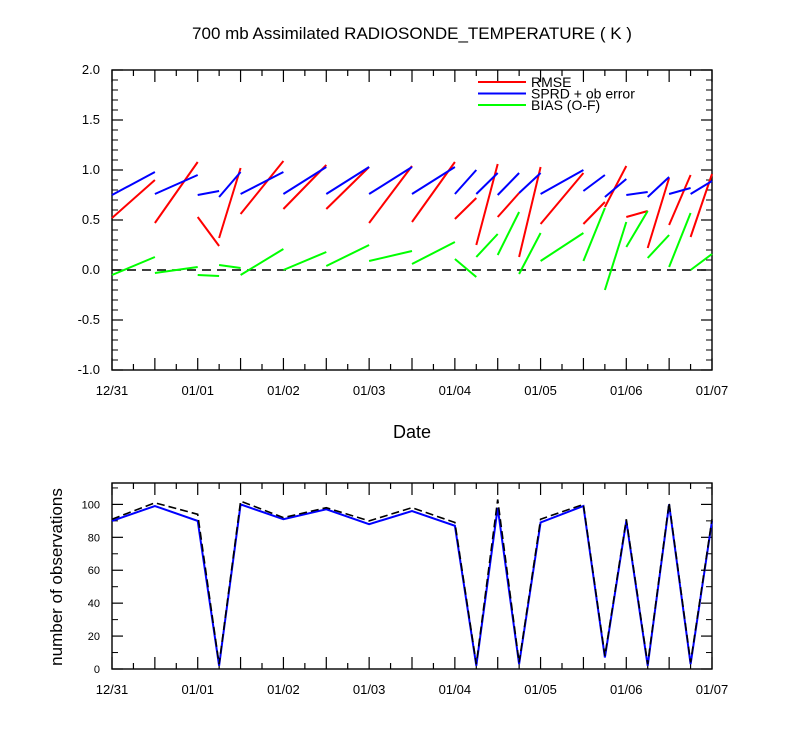 The width and height of the screenshot is (800, 750). Describe the element at coordinates (412, 432) in the screenshot. I see `top-chart-x-axis-label: Date` at that location.